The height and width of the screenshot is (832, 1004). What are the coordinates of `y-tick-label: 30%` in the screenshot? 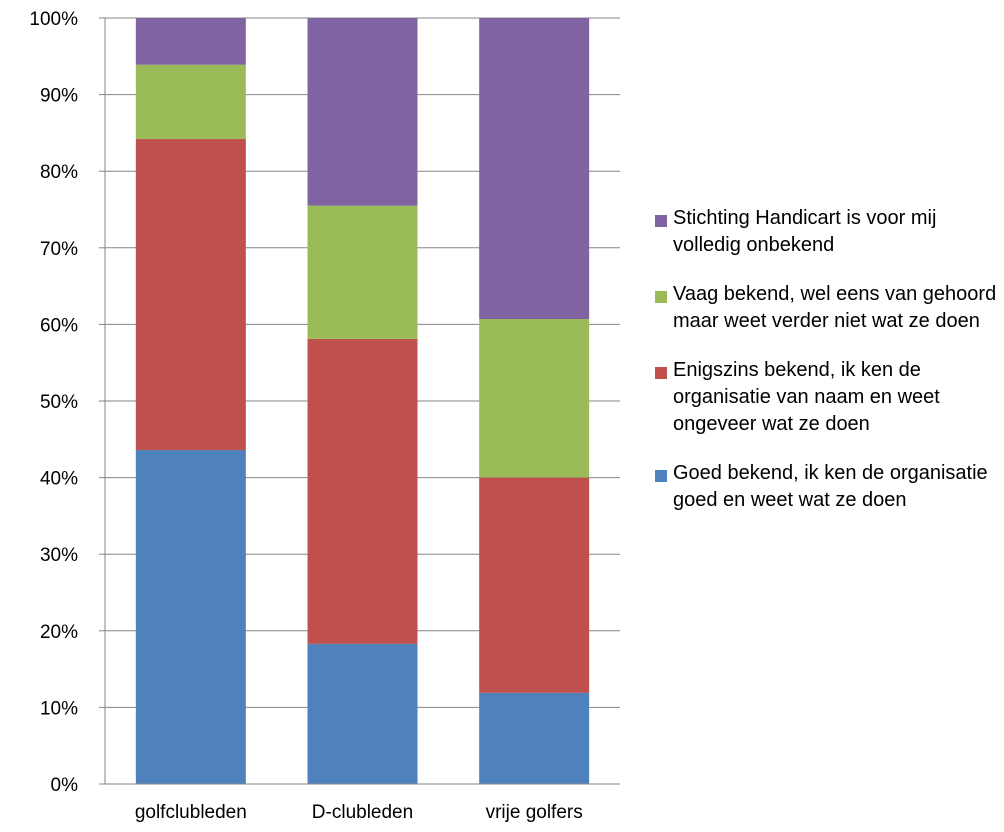 It's located at (59, 555).